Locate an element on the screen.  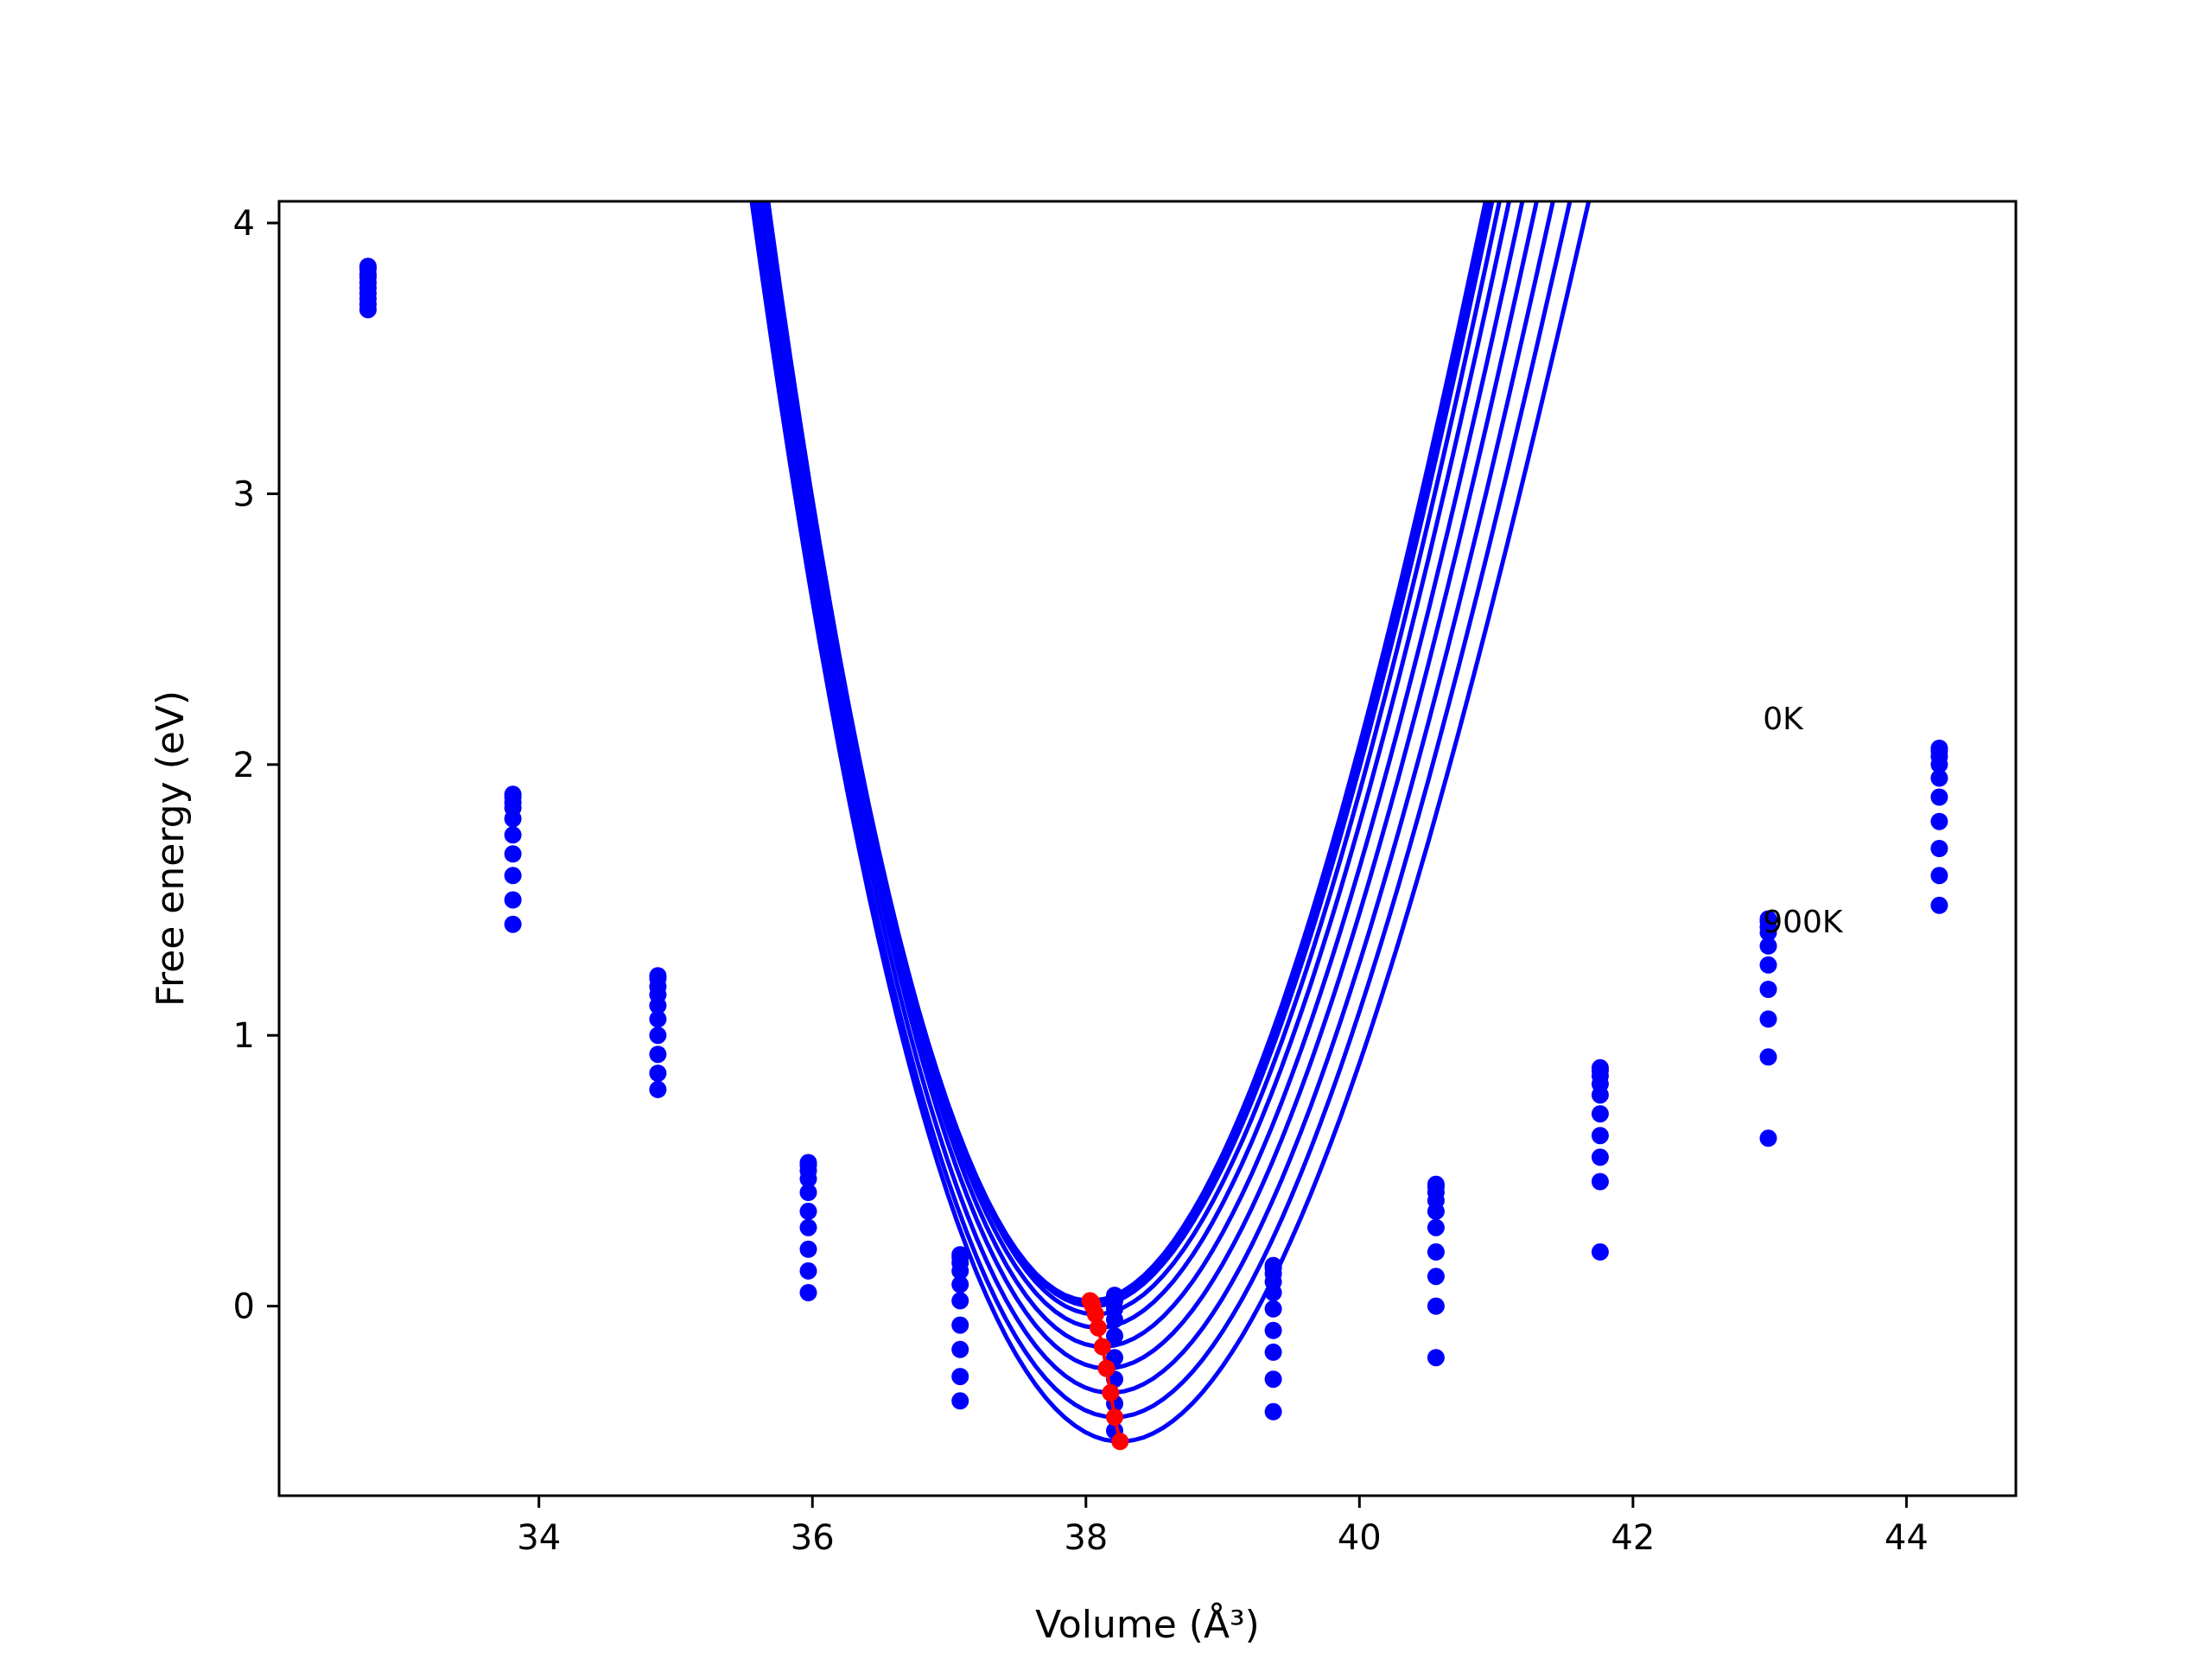
x-tick-label: 34 is located at coordinates (539, 1538).